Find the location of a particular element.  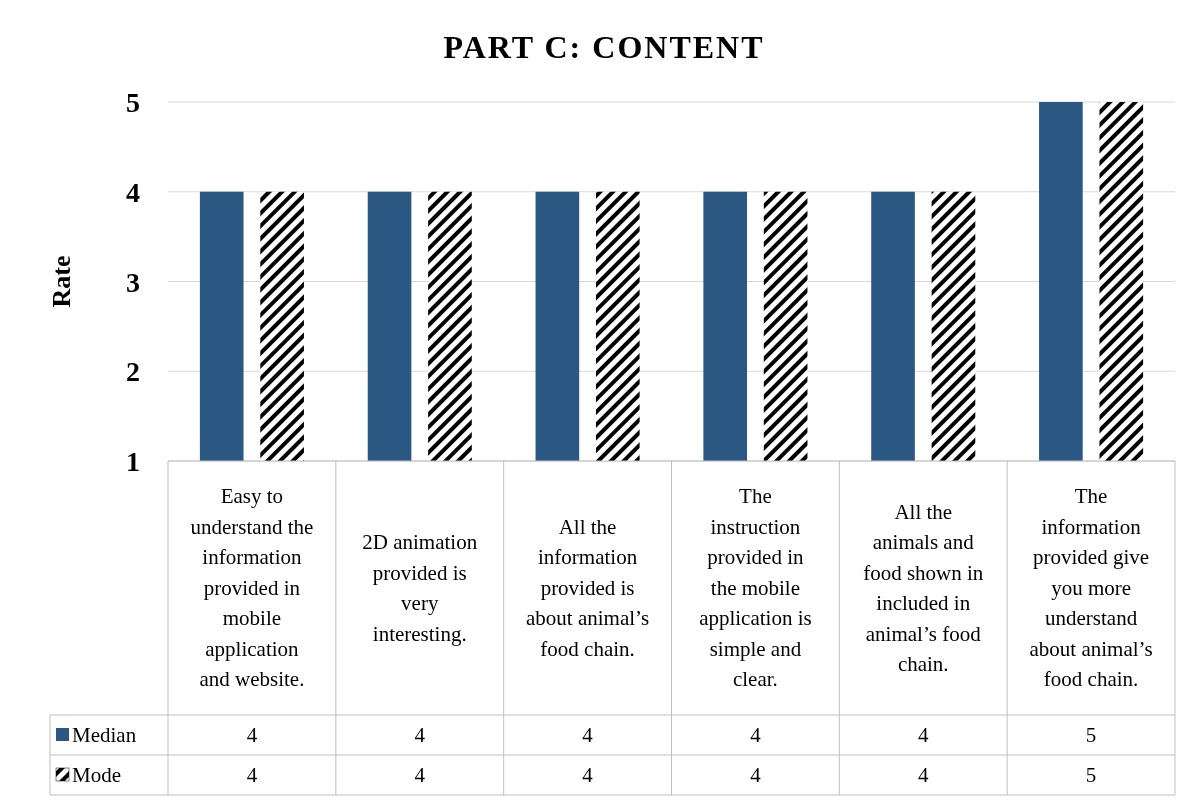

x-tick-label: The instruction provided in the mobile application is simple and clear. is located at coordinates (755, 588).